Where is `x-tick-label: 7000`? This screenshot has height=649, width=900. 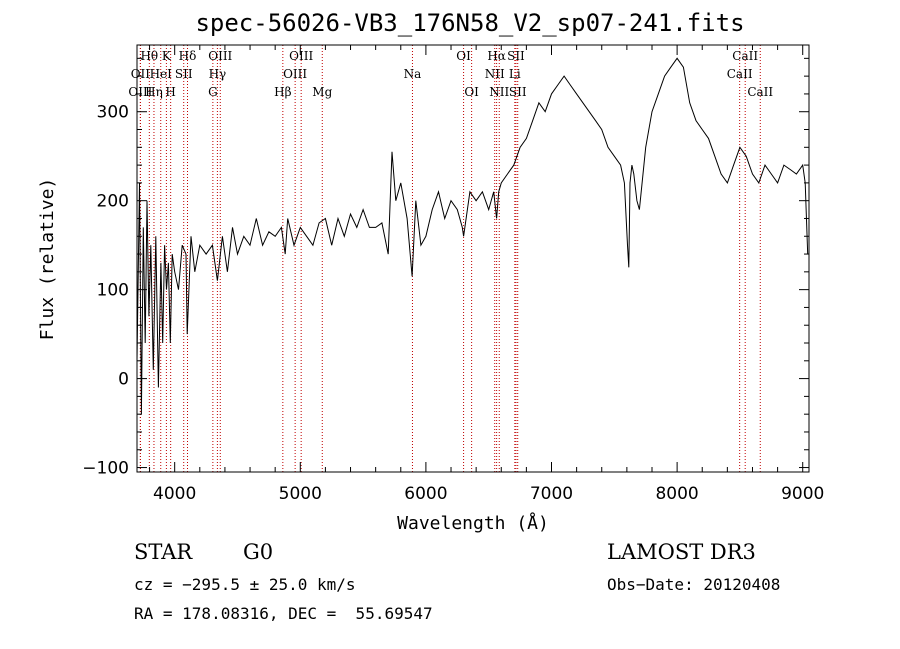 x-tick-label: 7000 is located at coordinates (551, 494).